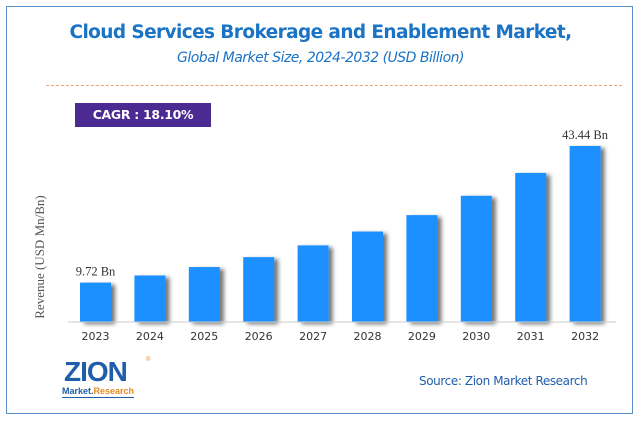  Describe the element at coordinates (585, 336) in the screenshot. I see `x-tick-2032: 2032` at that location.